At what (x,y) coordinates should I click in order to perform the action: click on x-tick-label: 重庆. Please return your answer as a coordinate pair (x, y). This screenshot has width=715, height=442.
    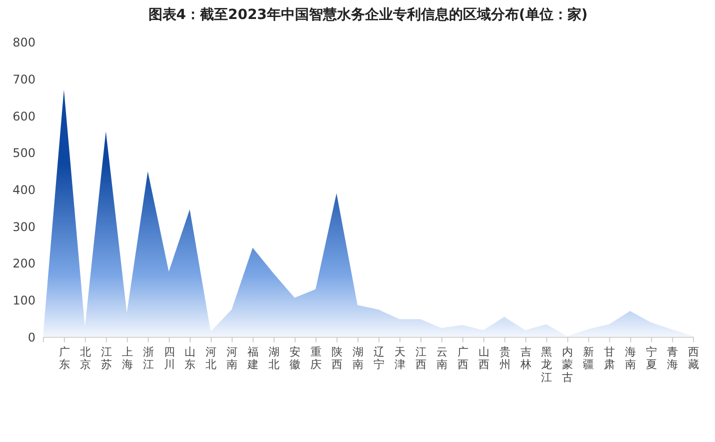
    Looking at the image, I should click on (316, 358).